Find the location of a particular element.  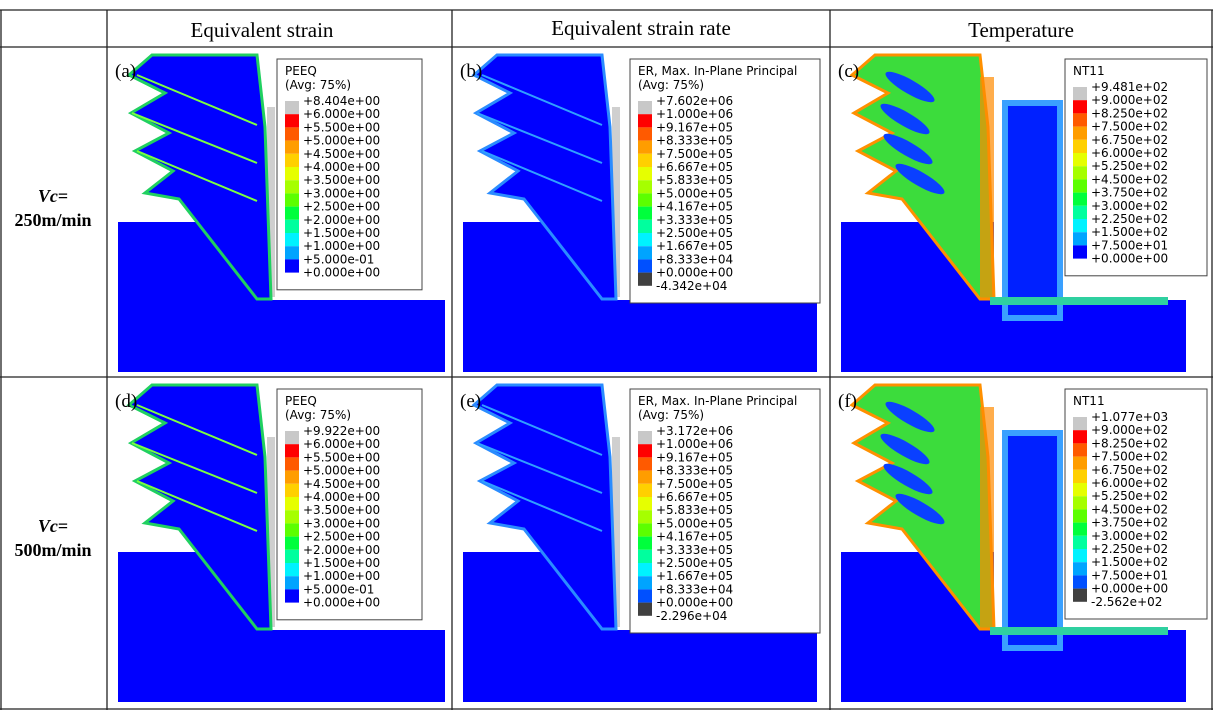

equals-sign: = is located at coordinates (63, 526).